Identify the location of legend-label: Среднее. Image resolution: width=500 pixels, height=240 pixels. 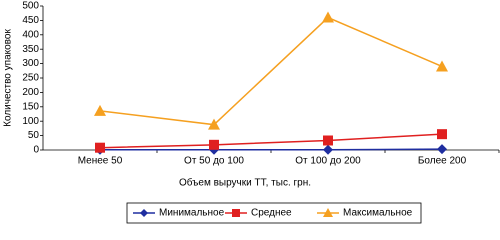
(271, 213).